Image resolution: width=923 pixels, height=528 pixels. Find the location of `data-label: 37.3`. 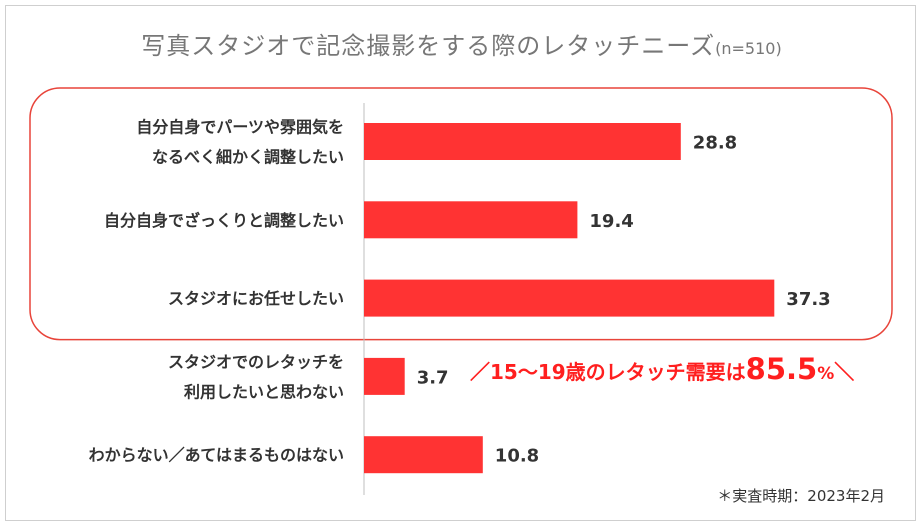

data-label: 37.3 is located at coordinates (808, 299).